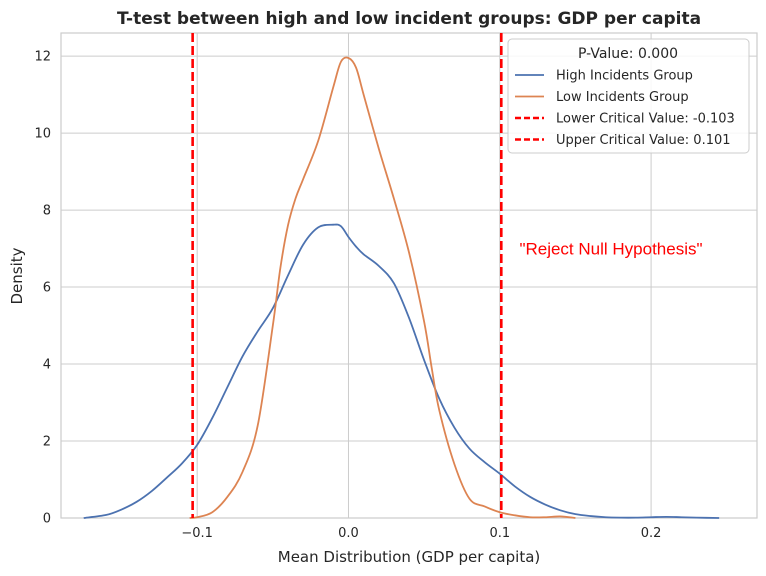  Describe the element at coordinates (645, 119) in the screenshot. I see `legend-label: Lower Critical Value: -0.103` at that location.